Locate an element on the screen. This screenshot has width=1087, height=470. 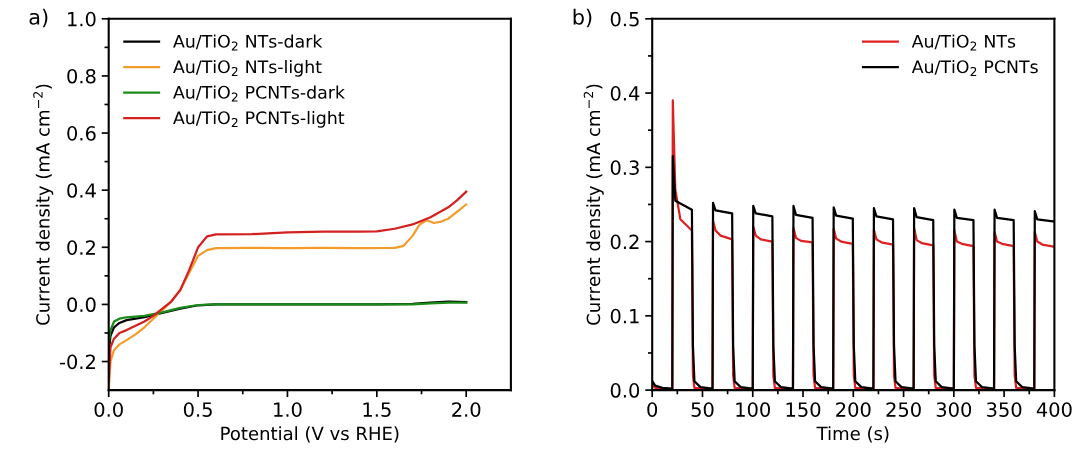
y-tick-label: -0.2 is located at coordinates (77, 362).